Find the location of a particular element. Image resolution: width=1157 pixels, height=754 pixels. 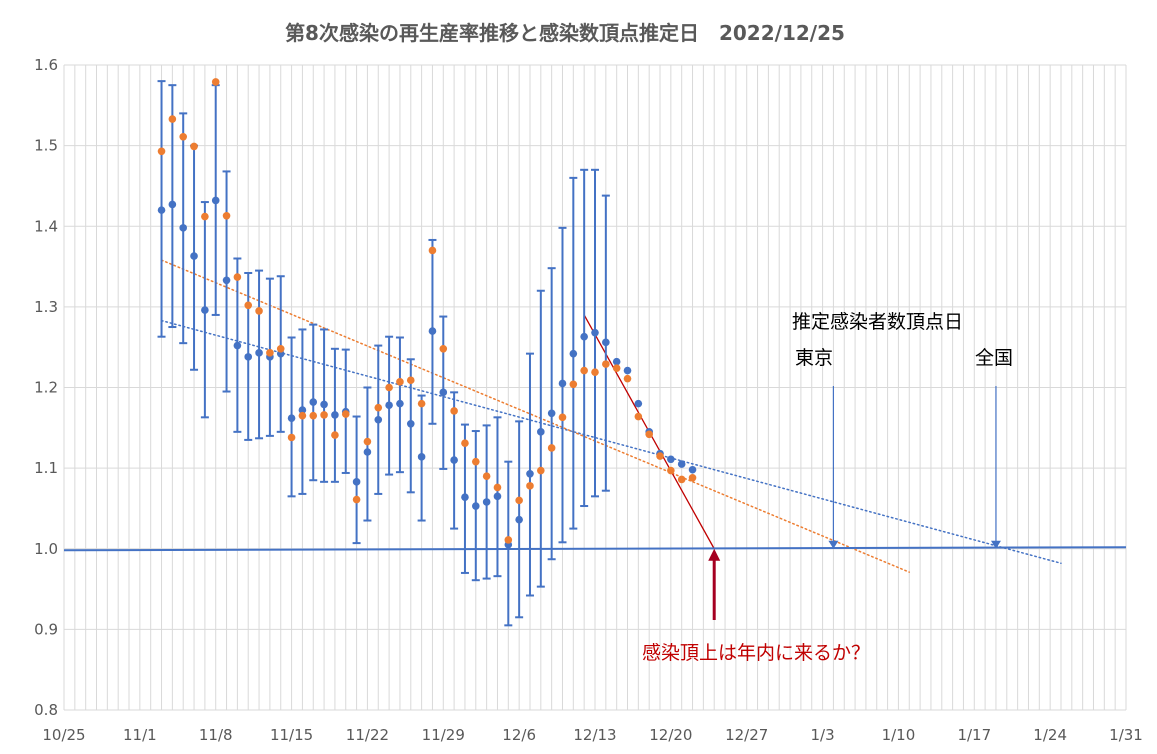

chart-title: 第8次感染の再生産率推移と感染数頂点推定日 2022/12/25 is located at coordinates (565, 33).